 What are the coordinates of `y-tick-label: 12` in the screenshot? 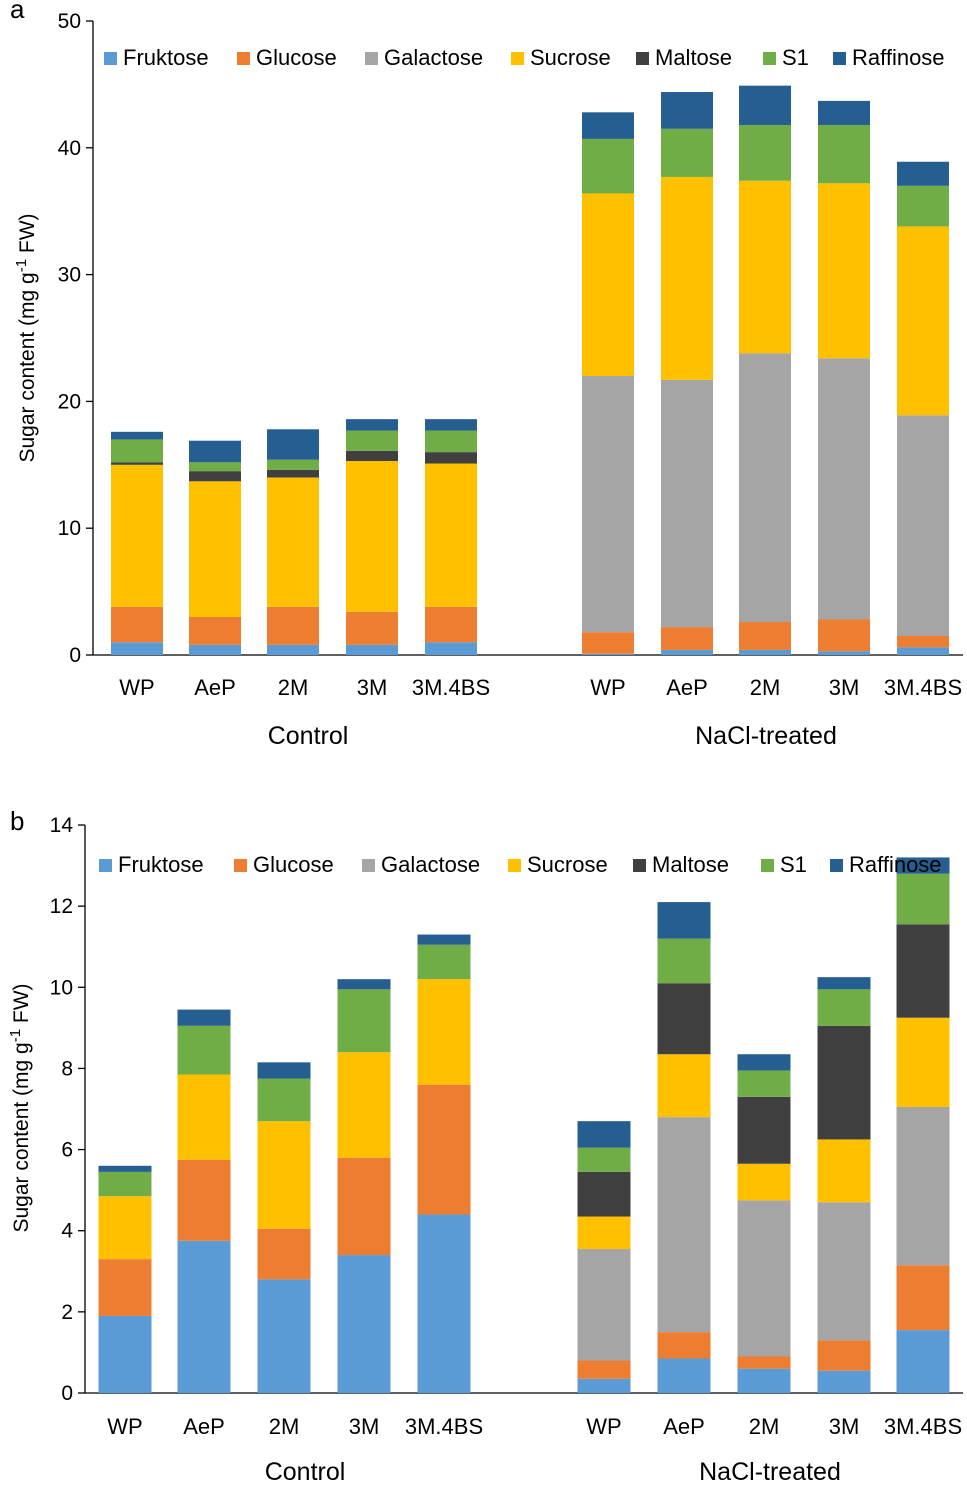 It's located at (61, 906).